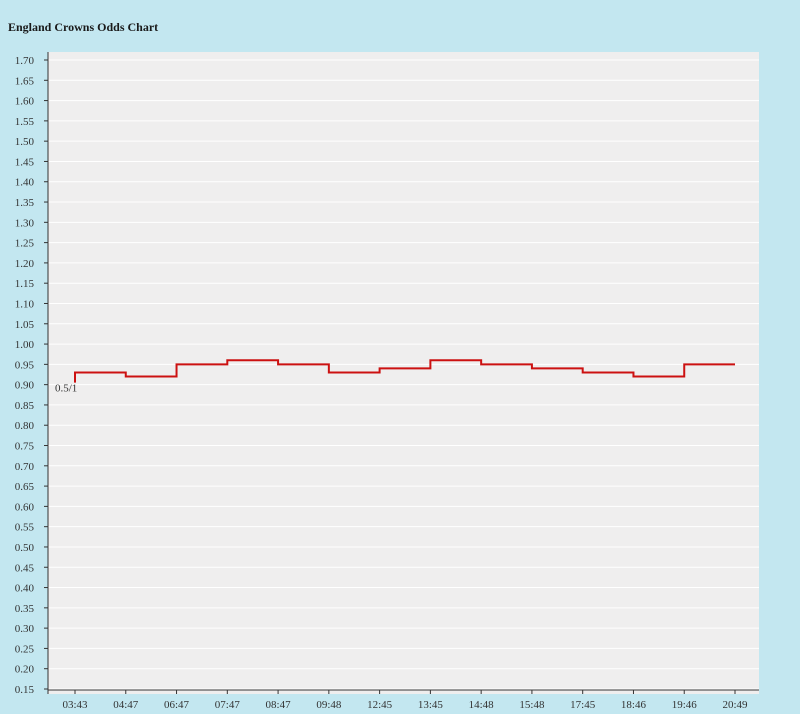 This screenshot has height=714, width=800. Describe the element at coordinates (25, 629) in the screenshot. I see `y-tick-label: 0.30` at that location.